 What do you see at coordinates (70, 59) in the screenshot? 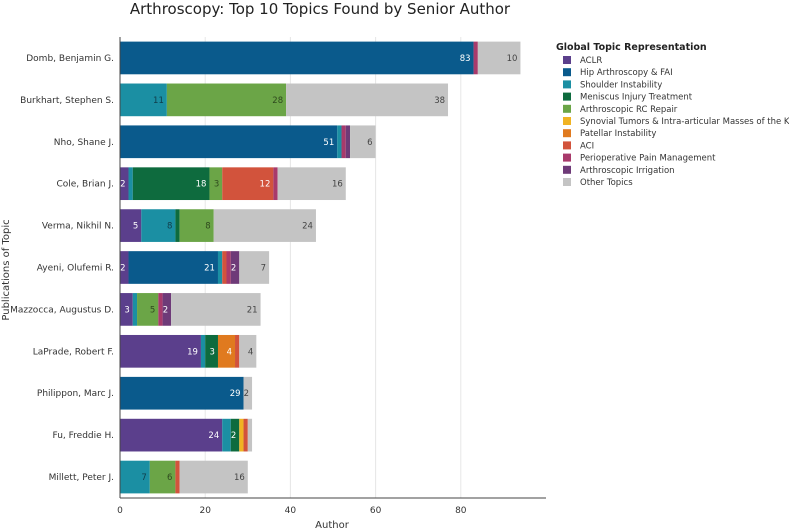
I see `y-tick-label: Domb, Benjamin G.` at bounding box center [70, 59].